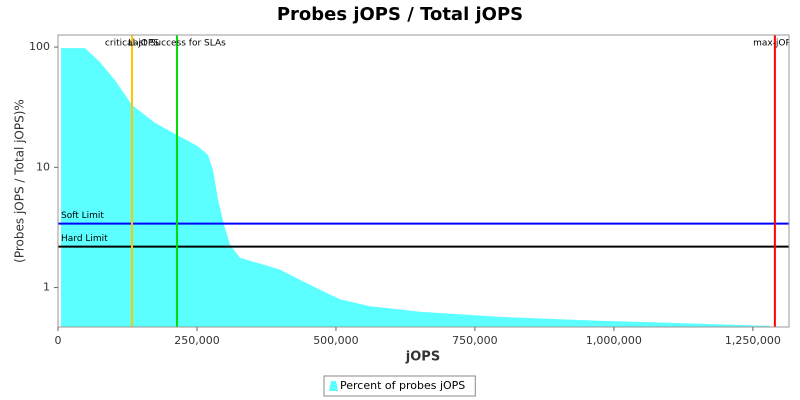  I want to click on legend-label: Percent of probes jOPS, so click(402, 385).